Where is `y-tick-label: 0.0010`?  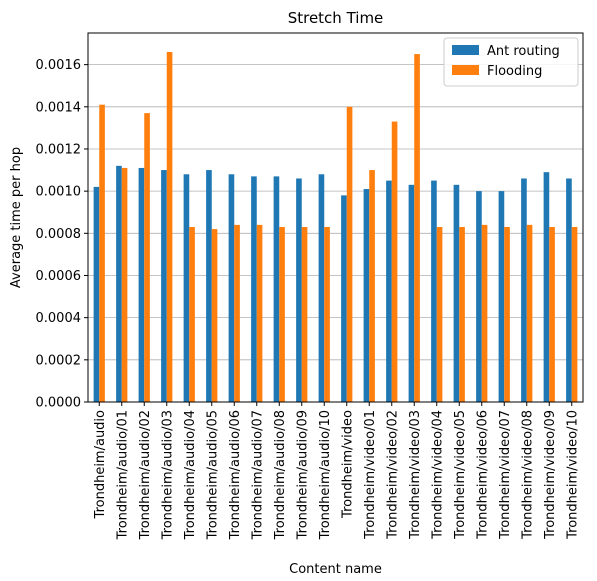 y-tick-label: 0.0010 is located at coordinates (59, 192).